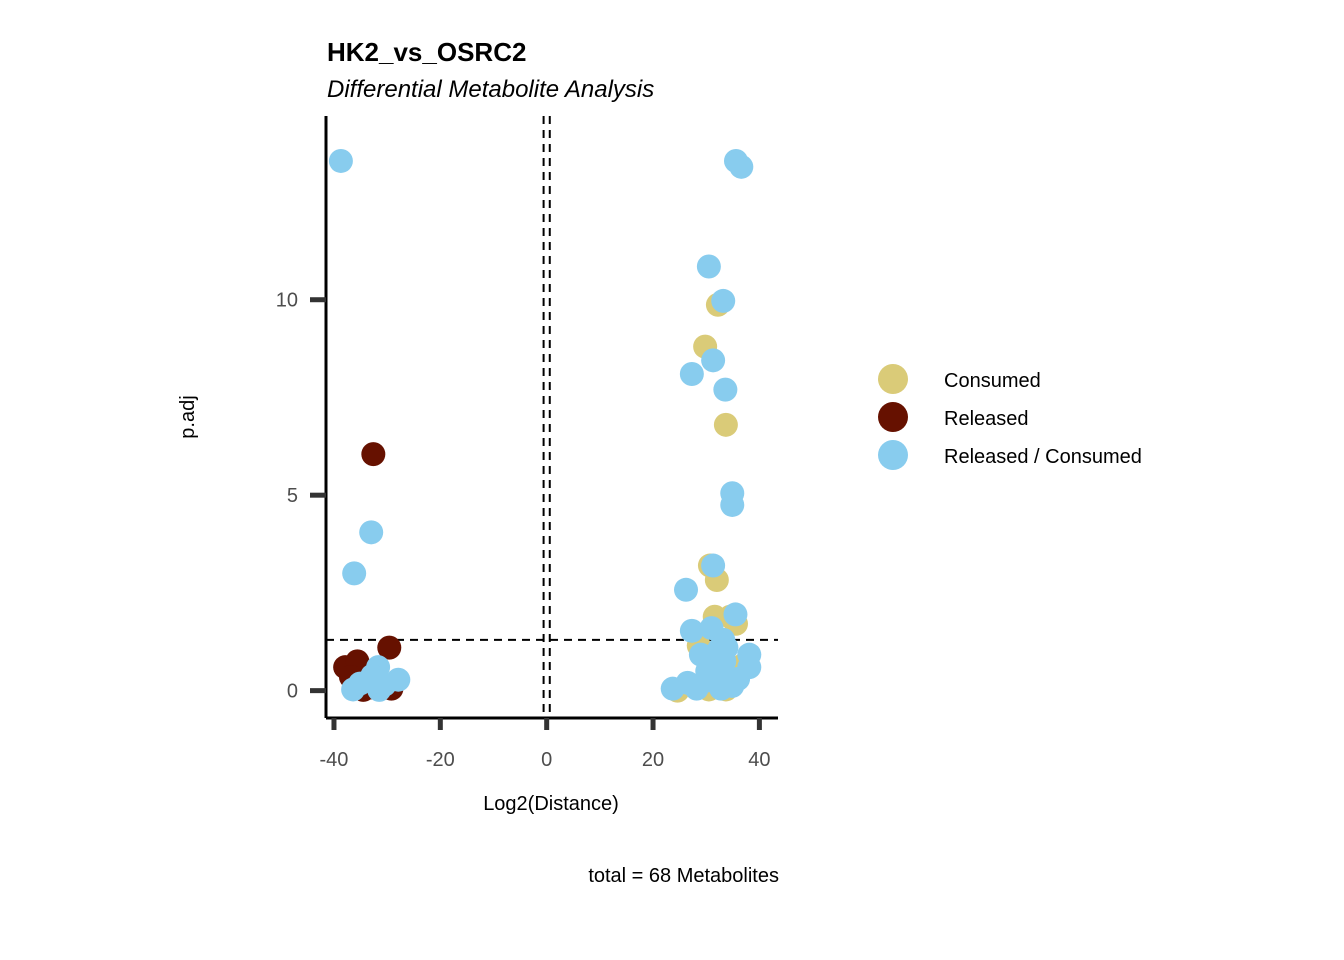 This screenshot has height=960, width=1344. Describe the element at coordinates (292, 692) in the screenshot. I see `y-tick-label: 0` at that location.